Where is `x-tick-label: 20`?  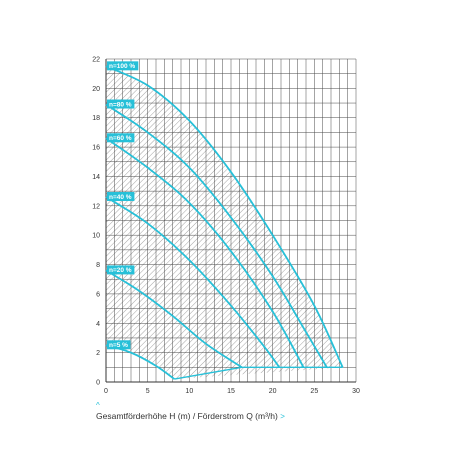 x-tick-label: 20 is located at coordinates (273, 391).